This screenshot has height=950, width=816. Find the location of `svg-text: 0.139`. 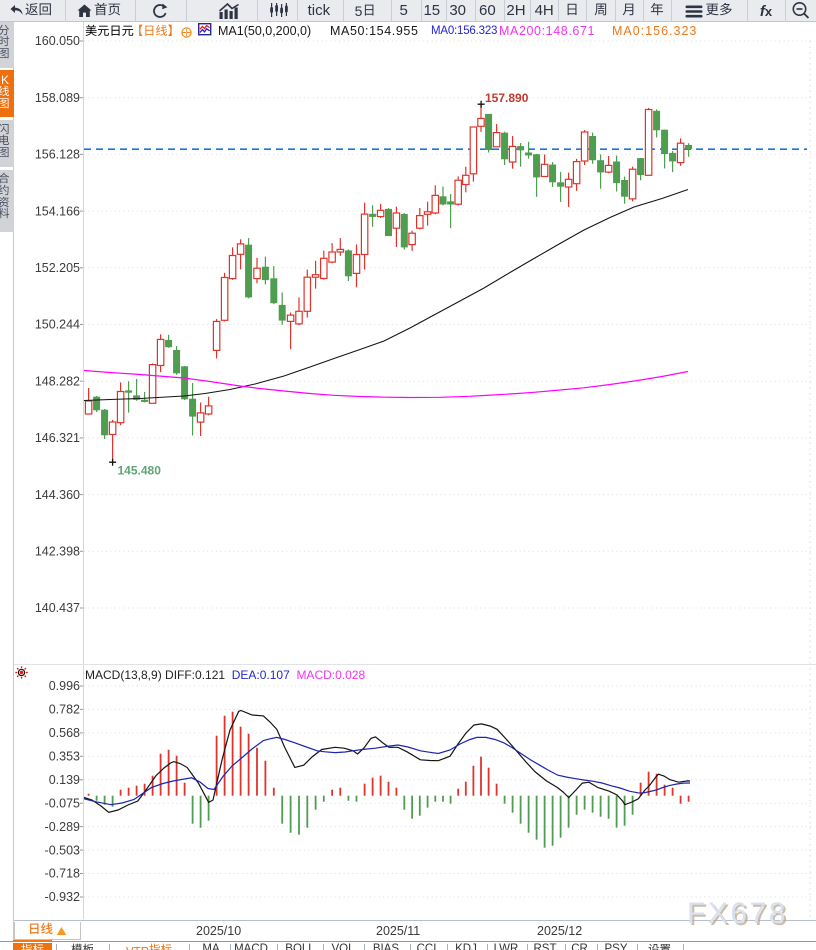

svg-text: 0.139 is located at coordinates (64, 780).